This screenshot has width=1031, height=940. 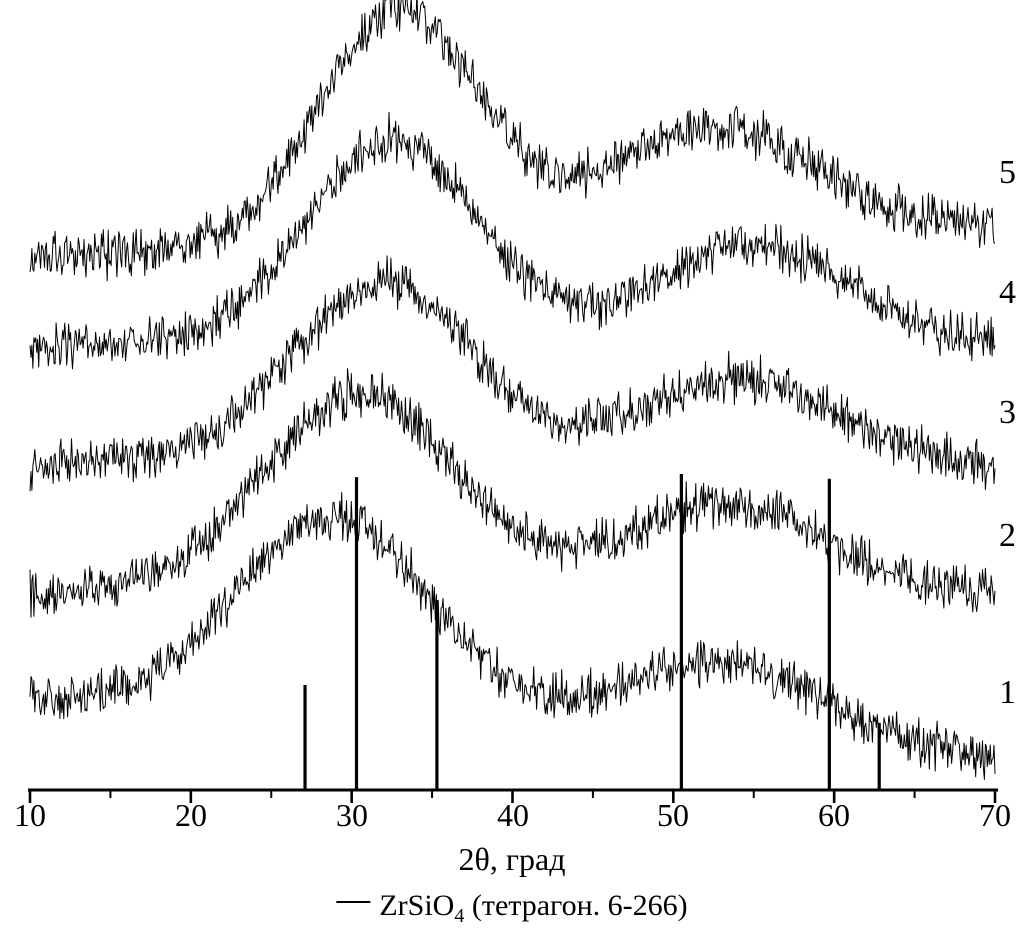 What do you see at coordinates (1007, 535) in the screenshot?
I see `curve-label-2: 2` at bounding box center [1007, 535].